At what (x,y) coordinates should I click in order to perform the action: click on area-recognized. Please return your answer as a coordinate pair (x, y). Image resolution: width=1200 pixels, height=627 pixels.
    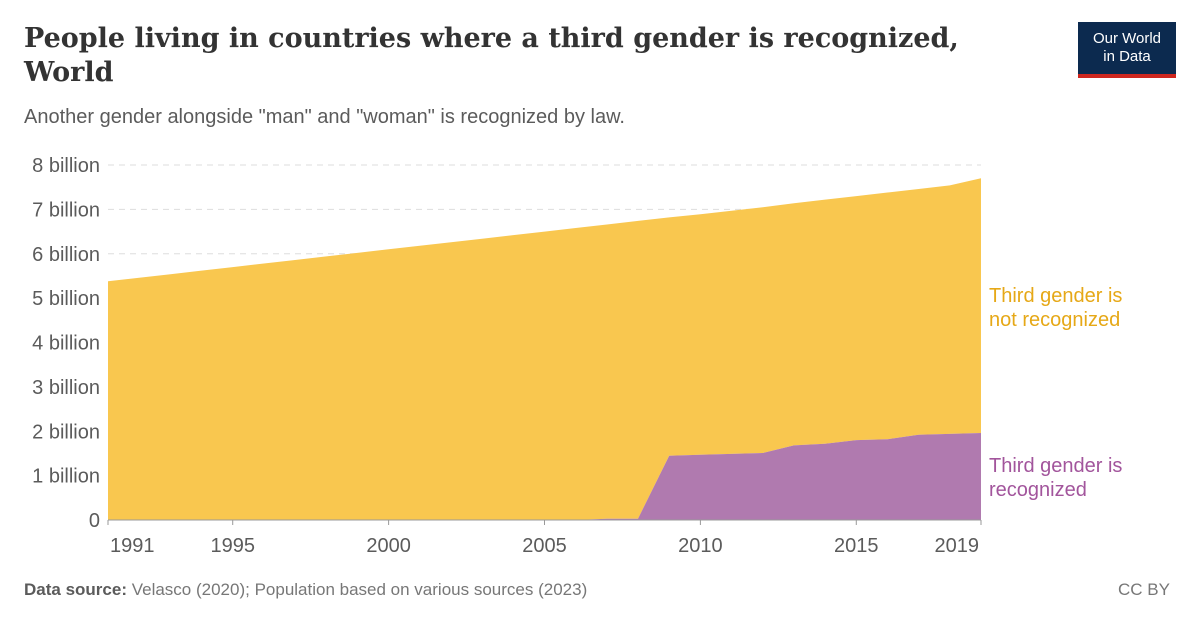
    Looking at the image, I should click on (544, 476).